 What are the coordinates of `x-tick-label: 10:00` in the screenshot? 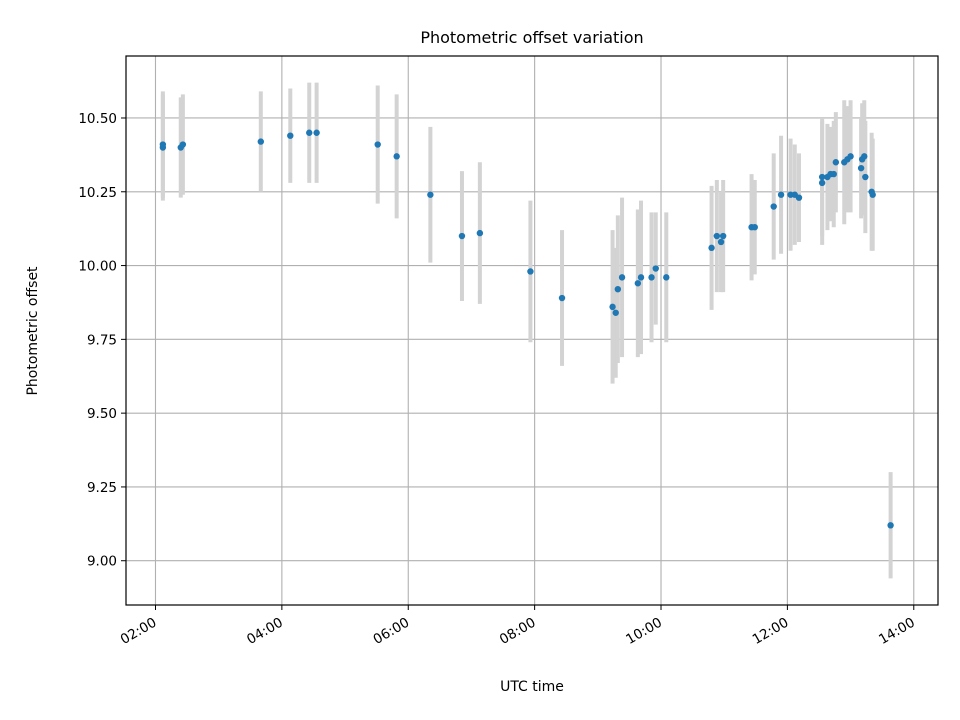 It's located at (644, 631).